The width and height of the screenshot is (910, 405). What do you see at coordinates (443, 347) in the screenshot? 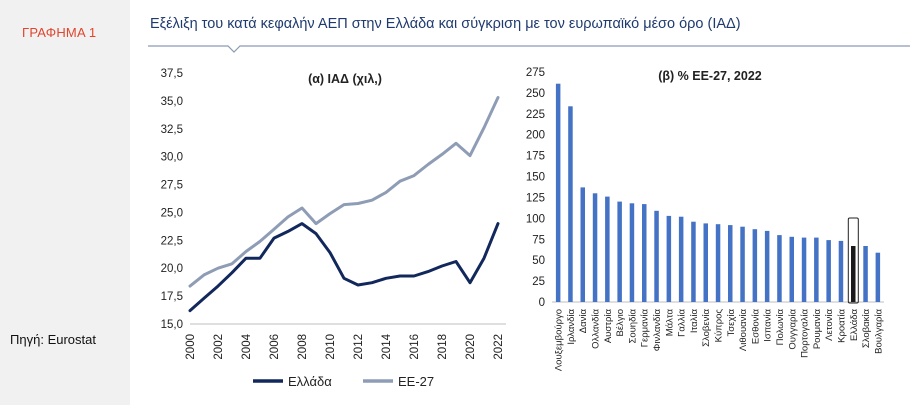
I see `x-tick-label: 2018` at bounding box center [443, 347].